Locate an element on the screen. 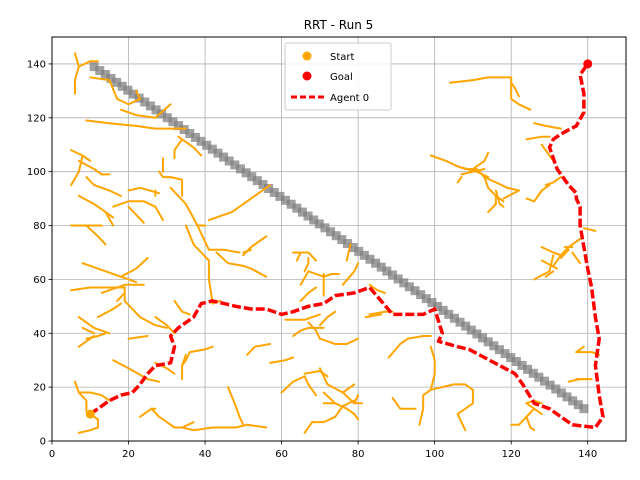  chart-title: RRT - Run 5 is located at coordinates (339, 25).